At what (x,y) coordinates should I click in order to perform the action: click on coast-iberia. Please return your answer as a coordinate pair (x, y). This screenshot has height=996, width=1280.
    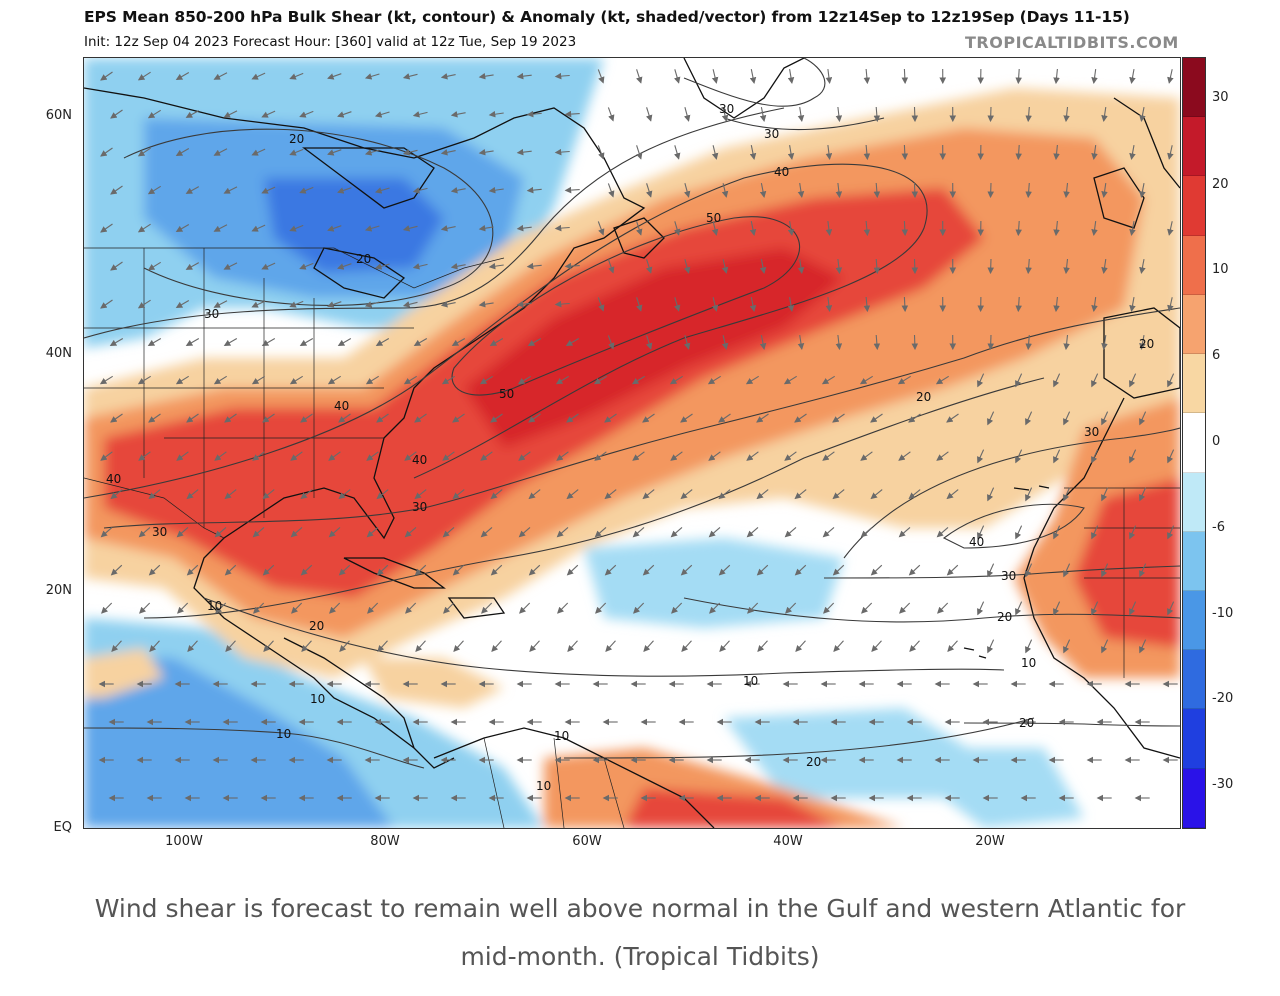
    Looking at the image, I should click on (1141, 353).